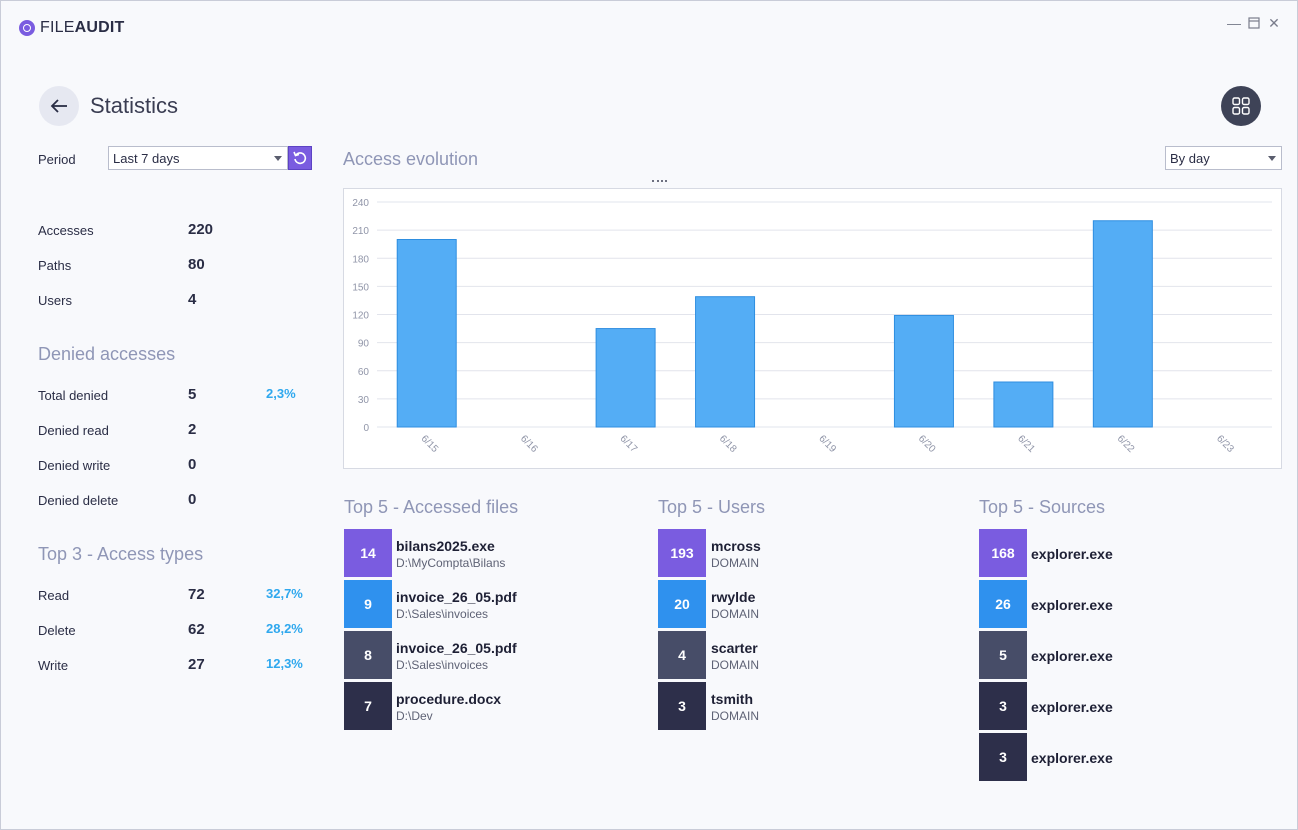 This screenshot has width=1298, height=830. I want to click on back-button, so click(59, 106).